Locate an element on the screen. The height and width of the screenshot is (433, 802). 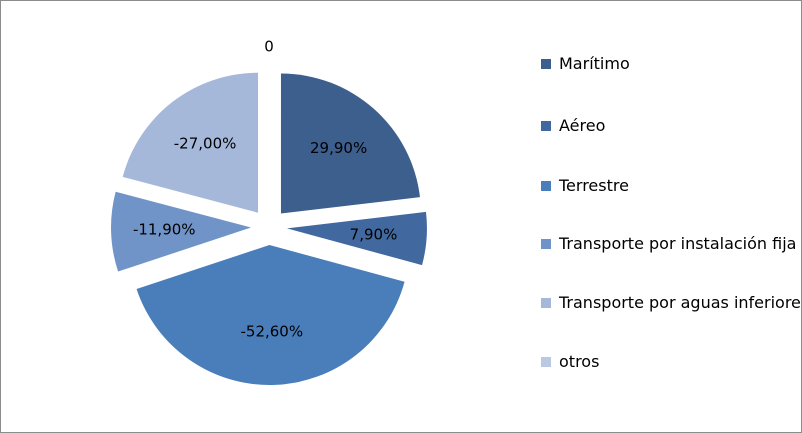
data-label: -27,00% is located at coordinates (205, 143).